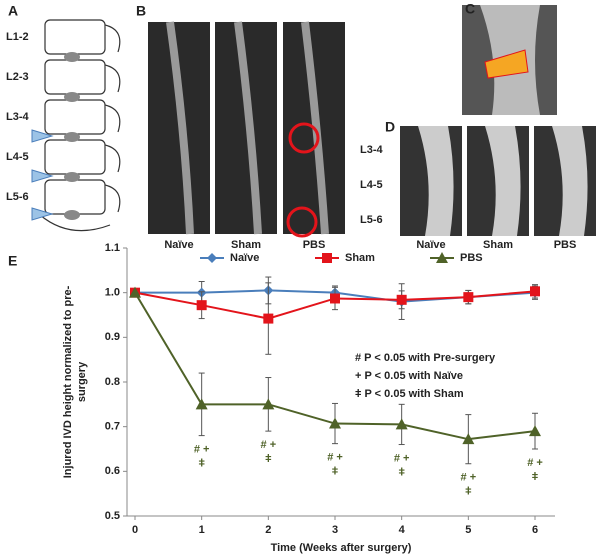 The height and width of the screenshot is (558, 600). I want to click on x-tick-label: 6, so click(535, 530).